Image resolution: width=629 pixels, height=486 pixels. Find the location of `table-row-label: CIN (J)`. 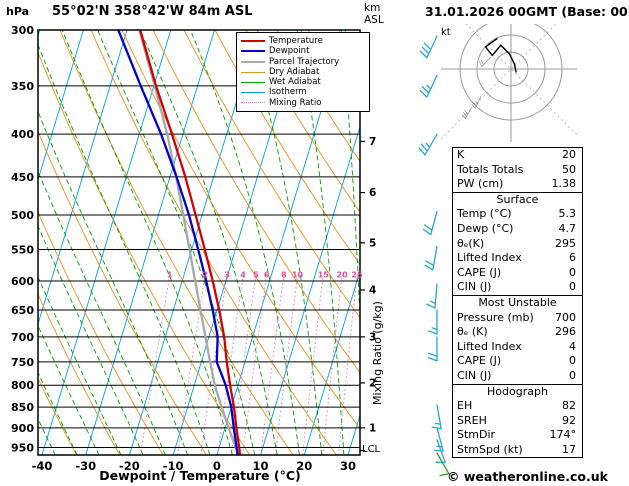

table-row-label: CIN (J) is located at coordinates (474, 287).